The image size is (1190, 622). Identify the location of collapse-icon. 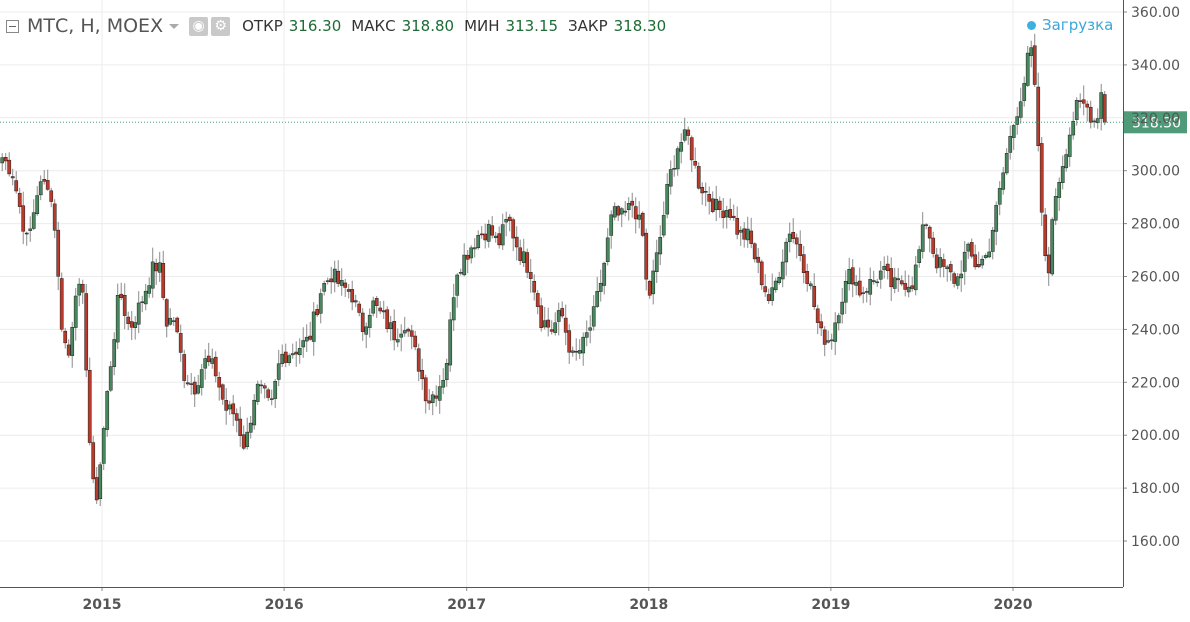
(12, 26).